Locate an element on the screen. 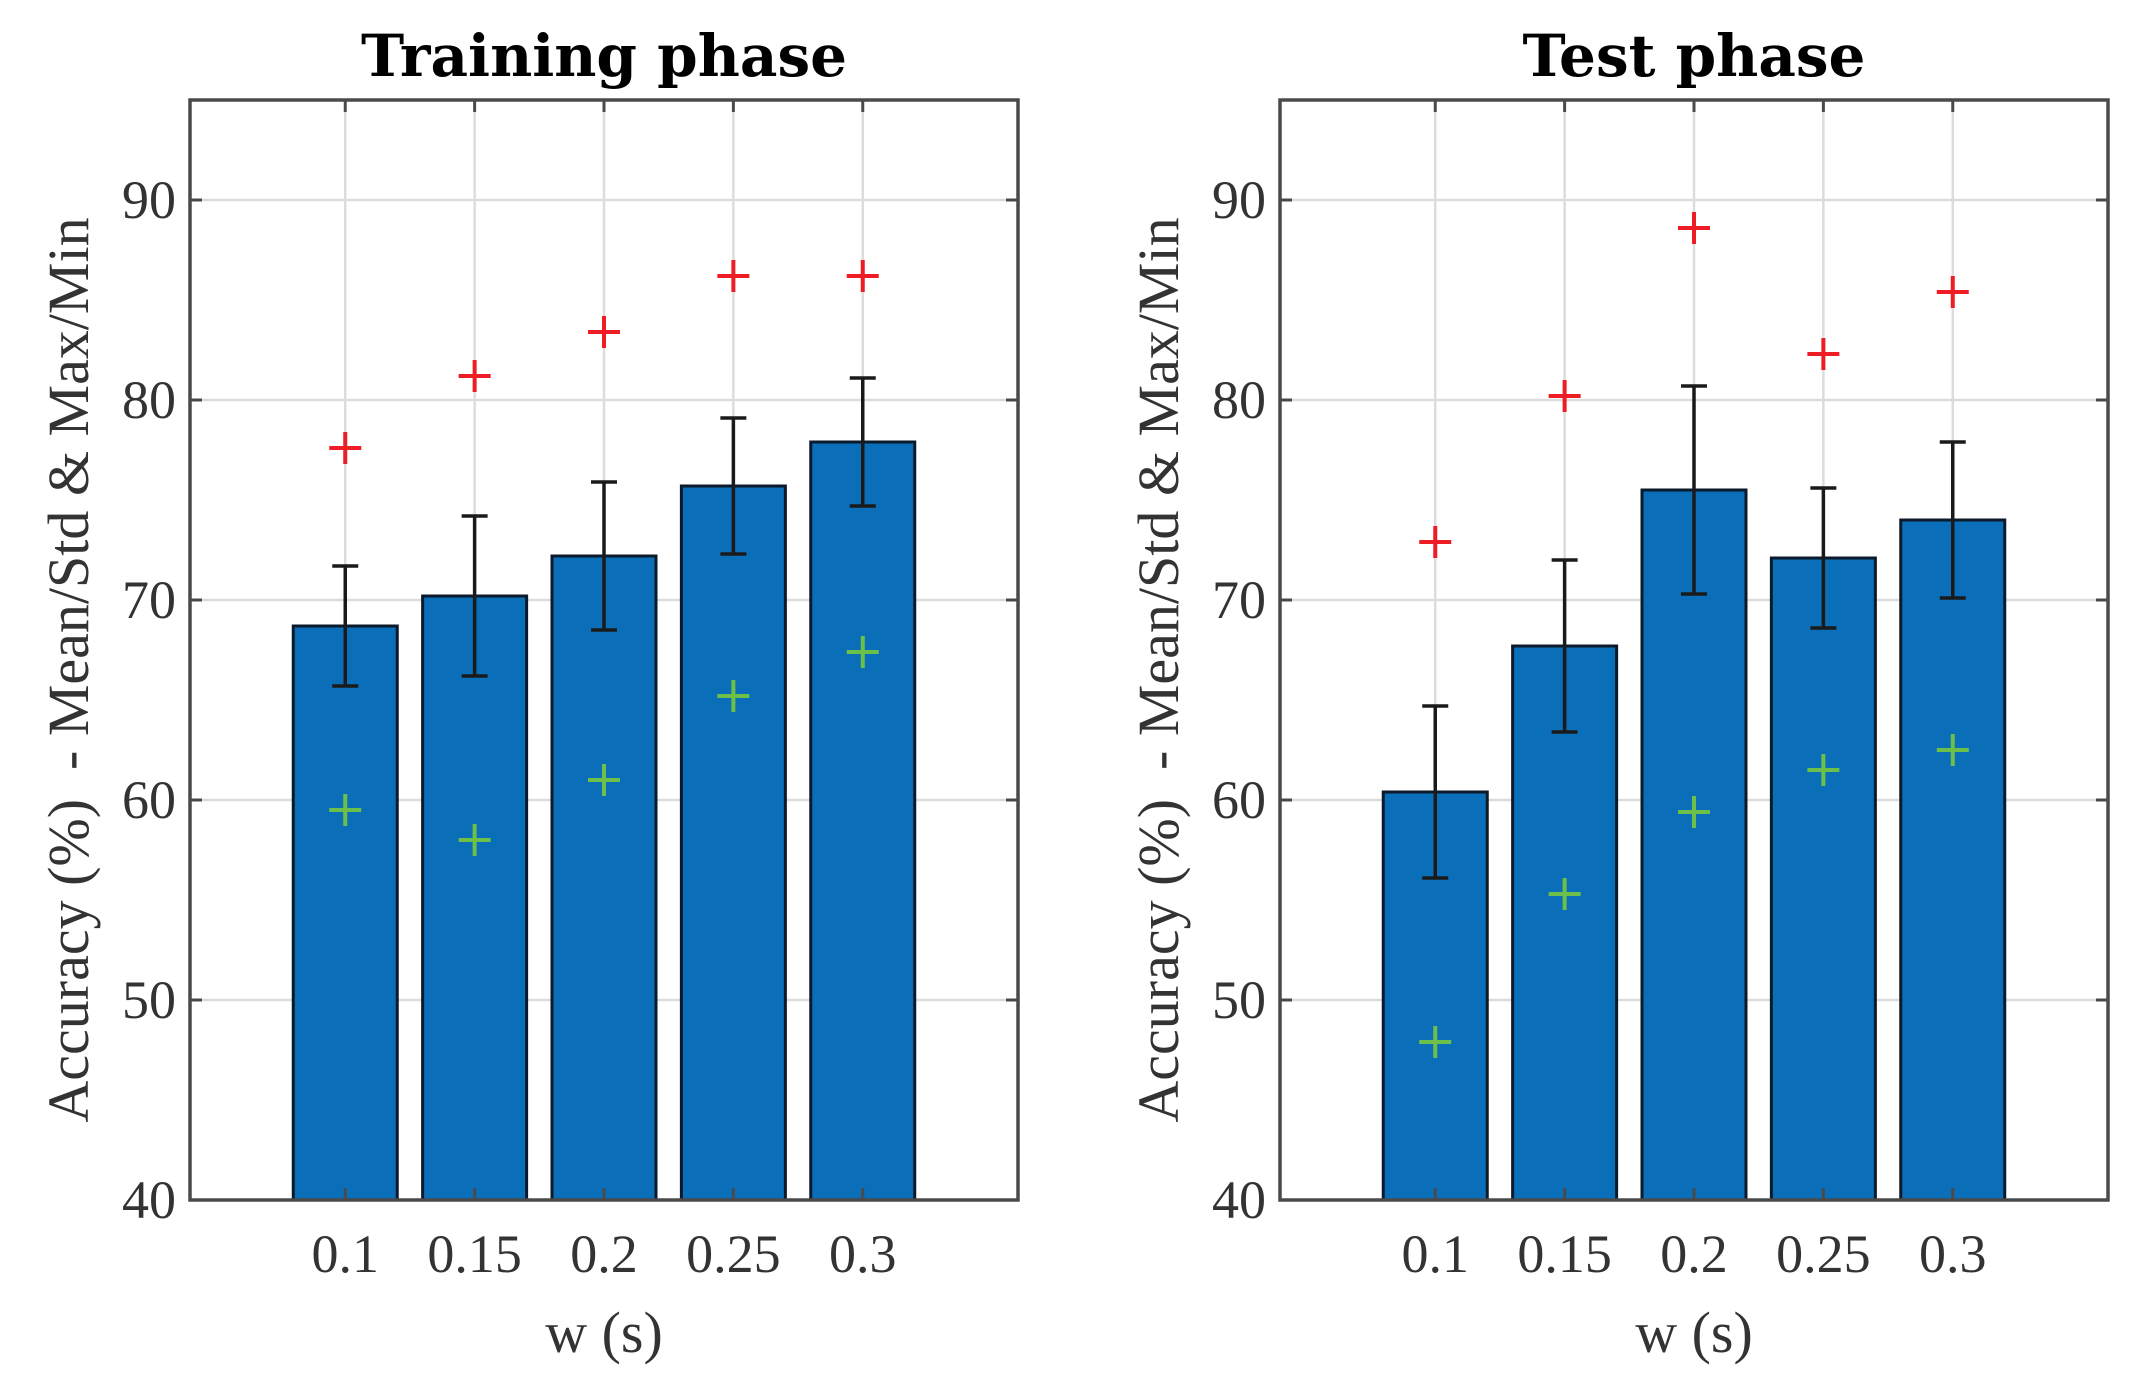 Image resolution: width=2141 pixels, height=1381 pixels. chart-title: Test phase is located at coordinates (1694, 56).